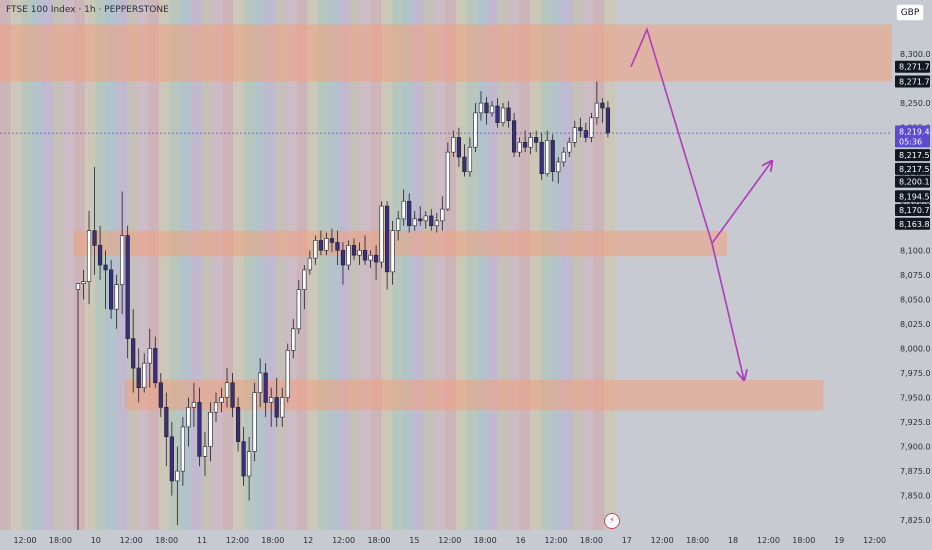  I want to click on projection-arrow-down, so click(727, 311).